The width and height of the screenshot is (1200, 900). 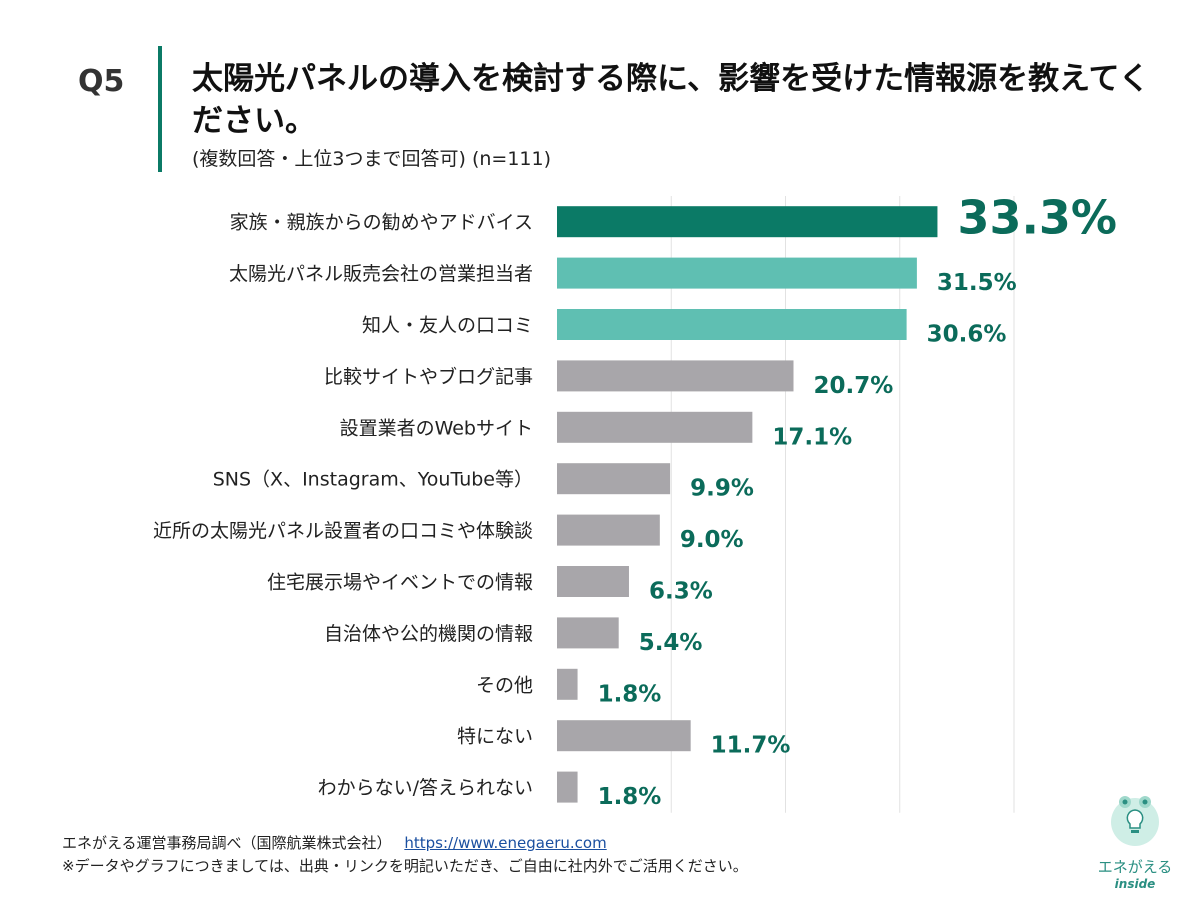 I want to click on lightbulb-frog-icon, so click(x=1135, y=821).